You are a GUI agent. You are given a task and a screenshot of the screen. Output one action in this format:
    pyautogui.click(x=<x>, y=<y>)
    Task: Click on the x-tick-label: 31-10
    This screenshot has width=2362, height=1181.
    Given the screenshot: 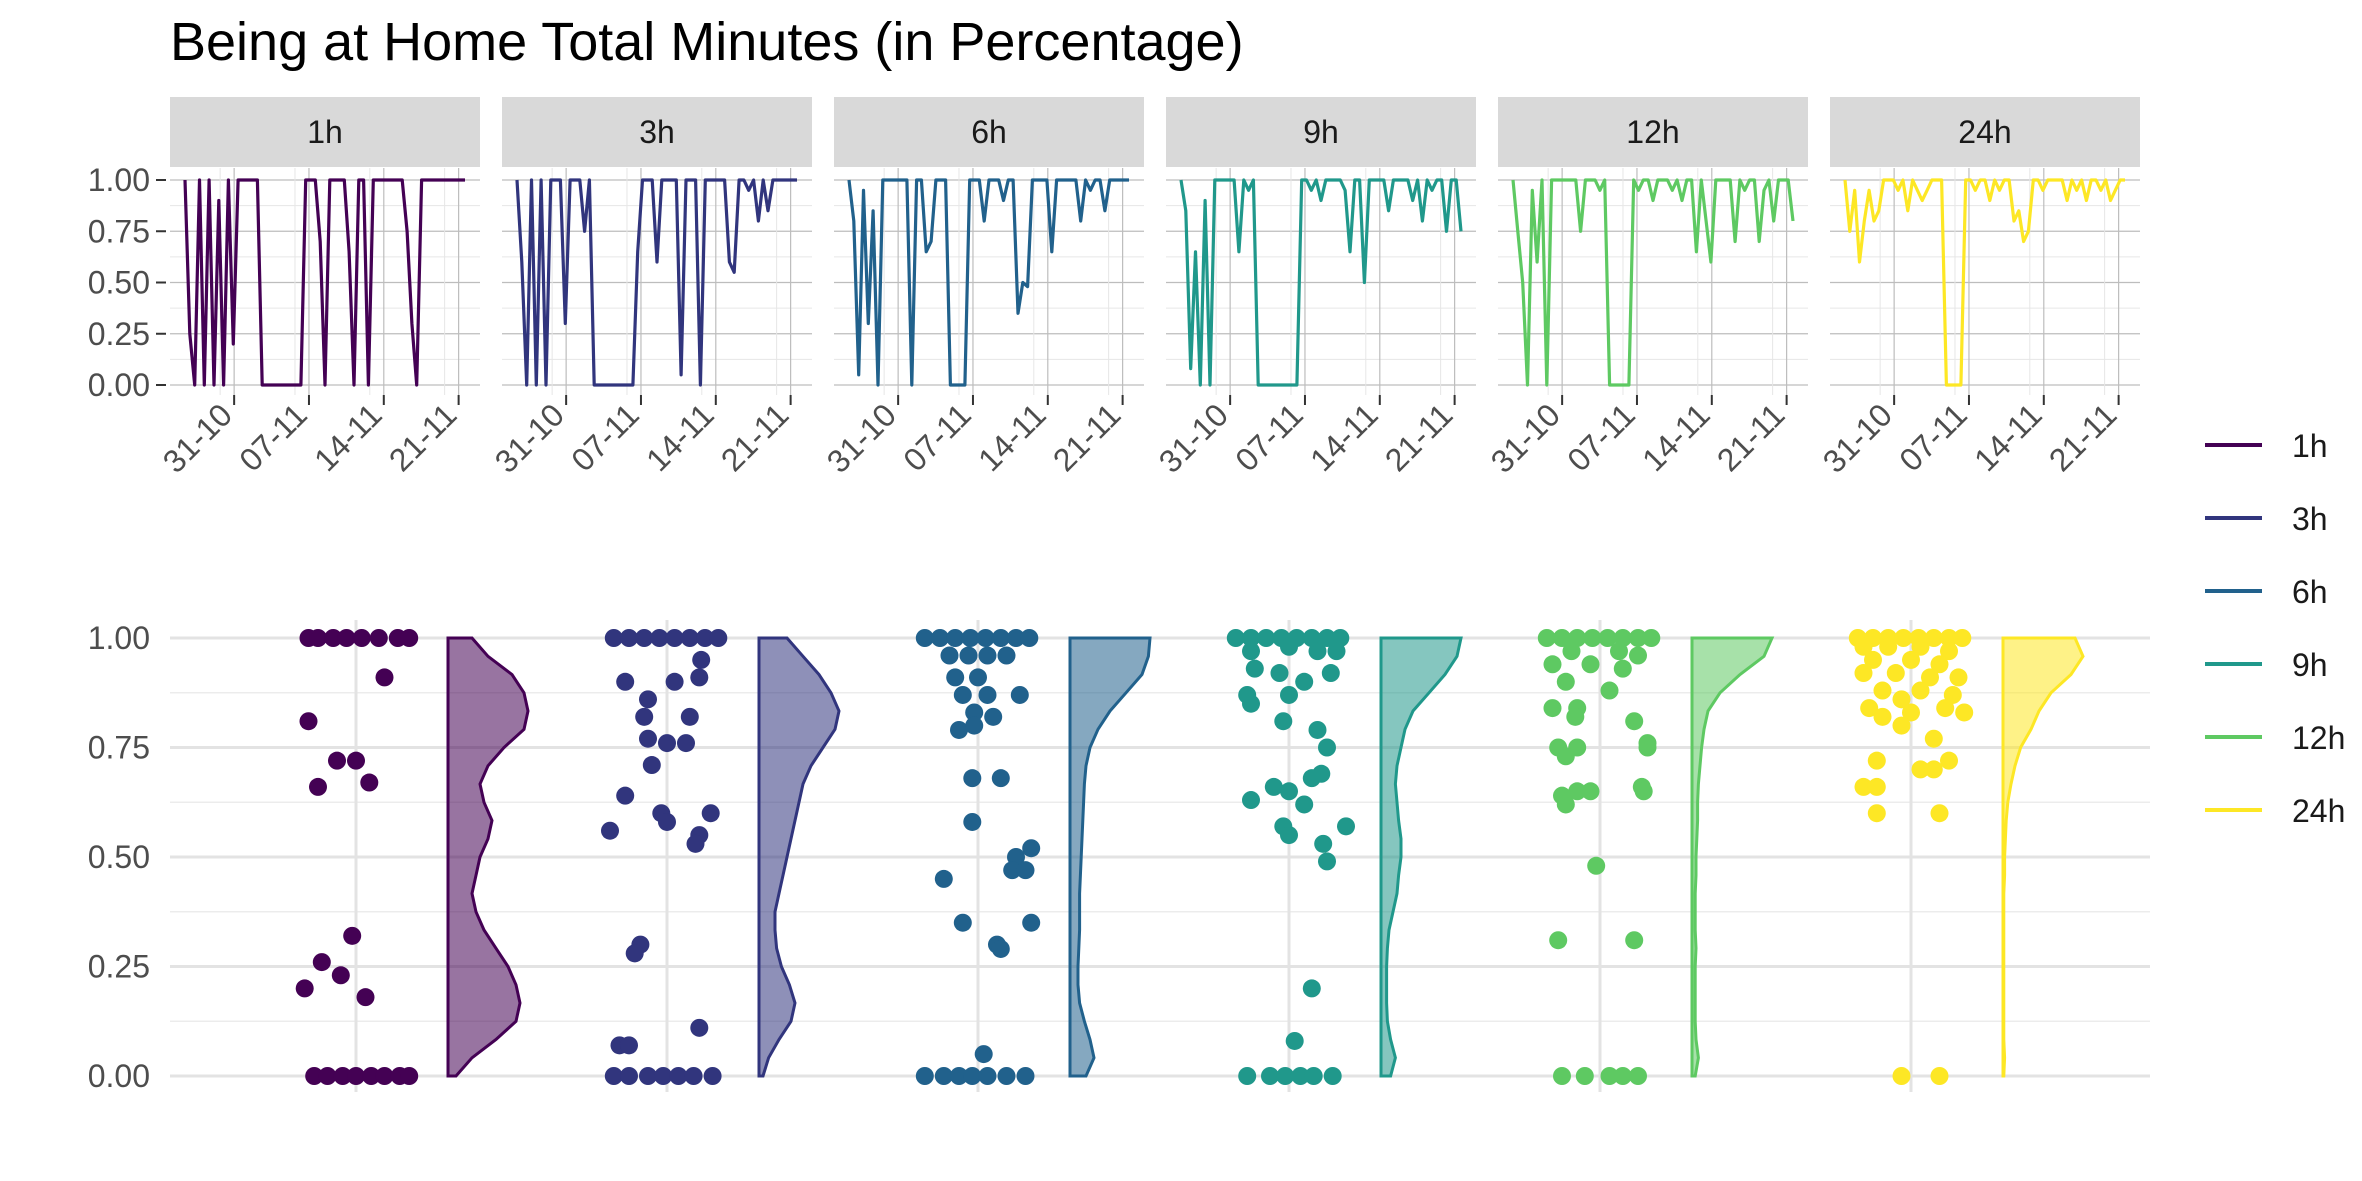 What is the action you would take?
    pyautogui.click(x=1857, y=437)
    